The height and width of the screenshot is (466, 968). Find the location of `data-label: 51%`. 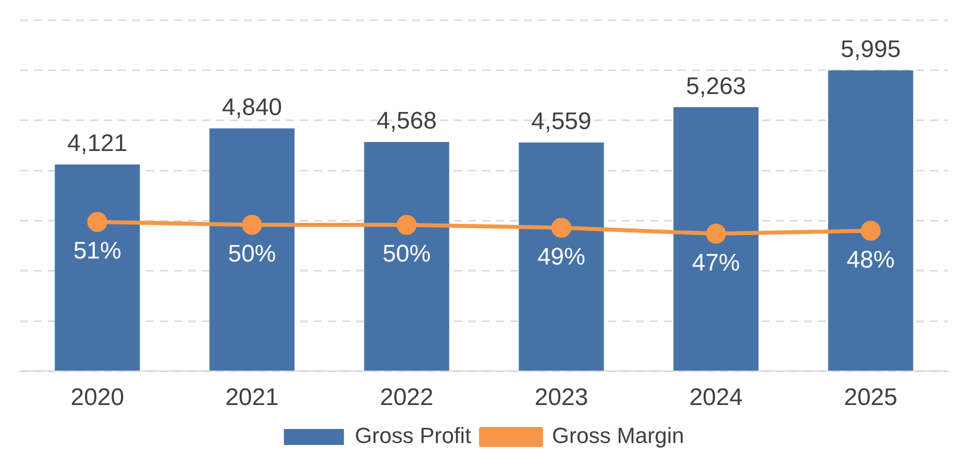

data-label: 51% is located at coordinates (97, 251).